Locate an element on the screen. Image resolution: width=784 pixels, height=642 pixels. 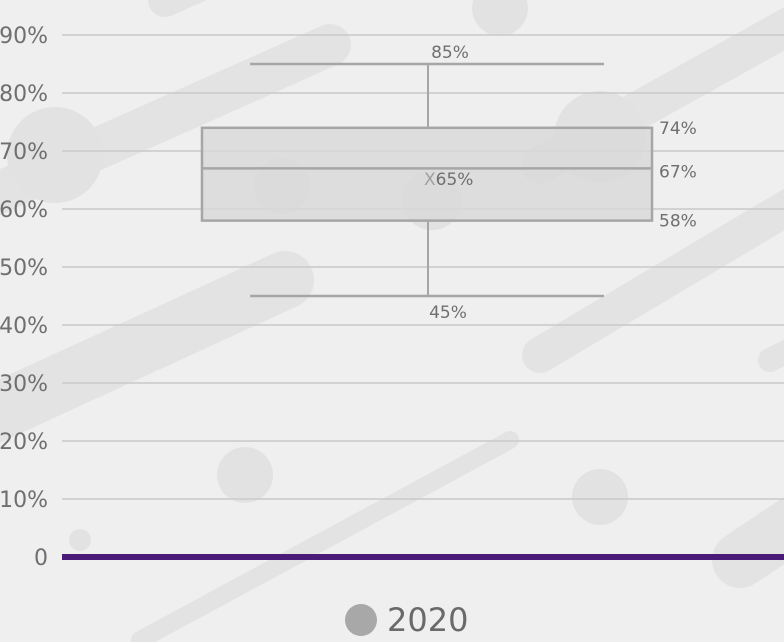
q3-label: 74% is located at coordinates (678, 129).